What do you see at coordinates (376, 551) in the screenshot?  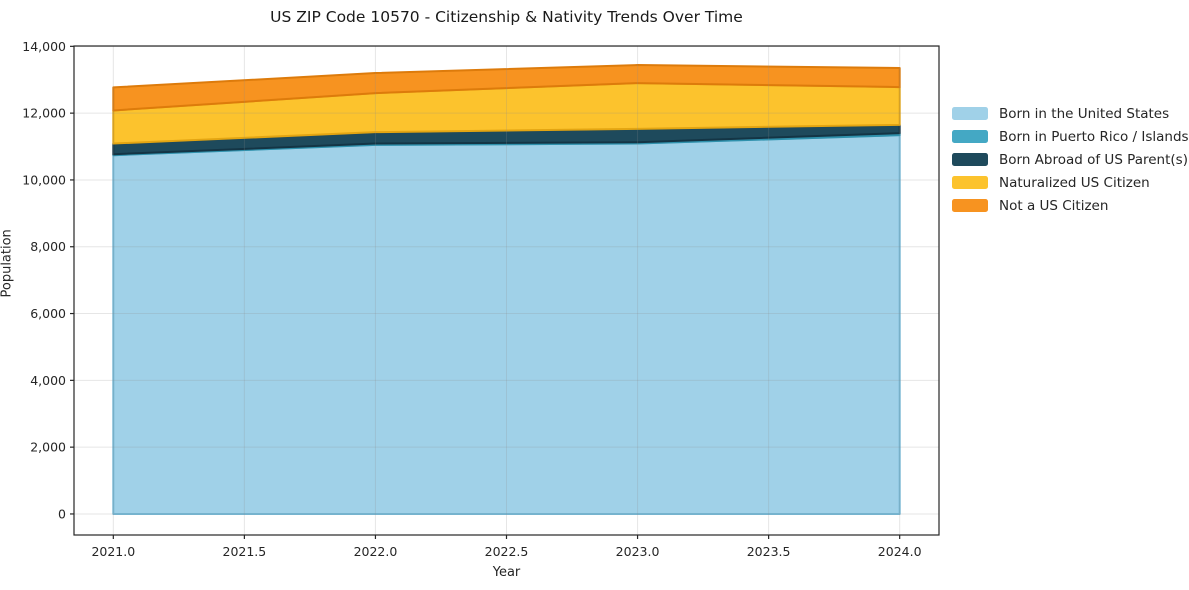 I see `x-tick-label: 2022.0` at bounding box center [376, 551].